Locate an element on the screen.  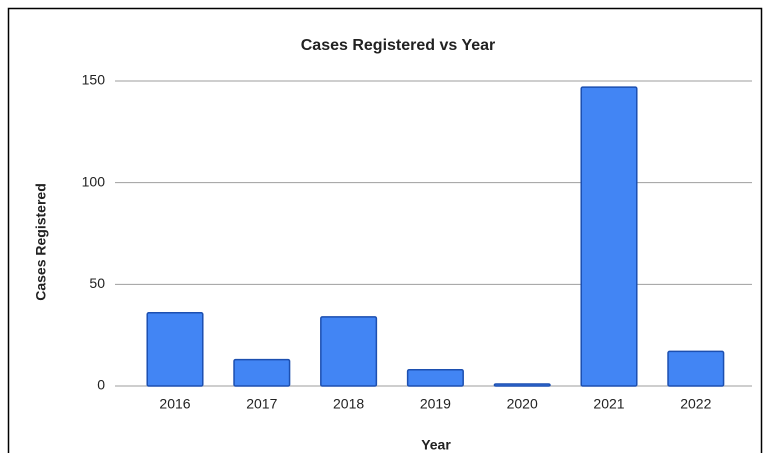
x-tick-label: 2020 is located at coordinates (522, 404).